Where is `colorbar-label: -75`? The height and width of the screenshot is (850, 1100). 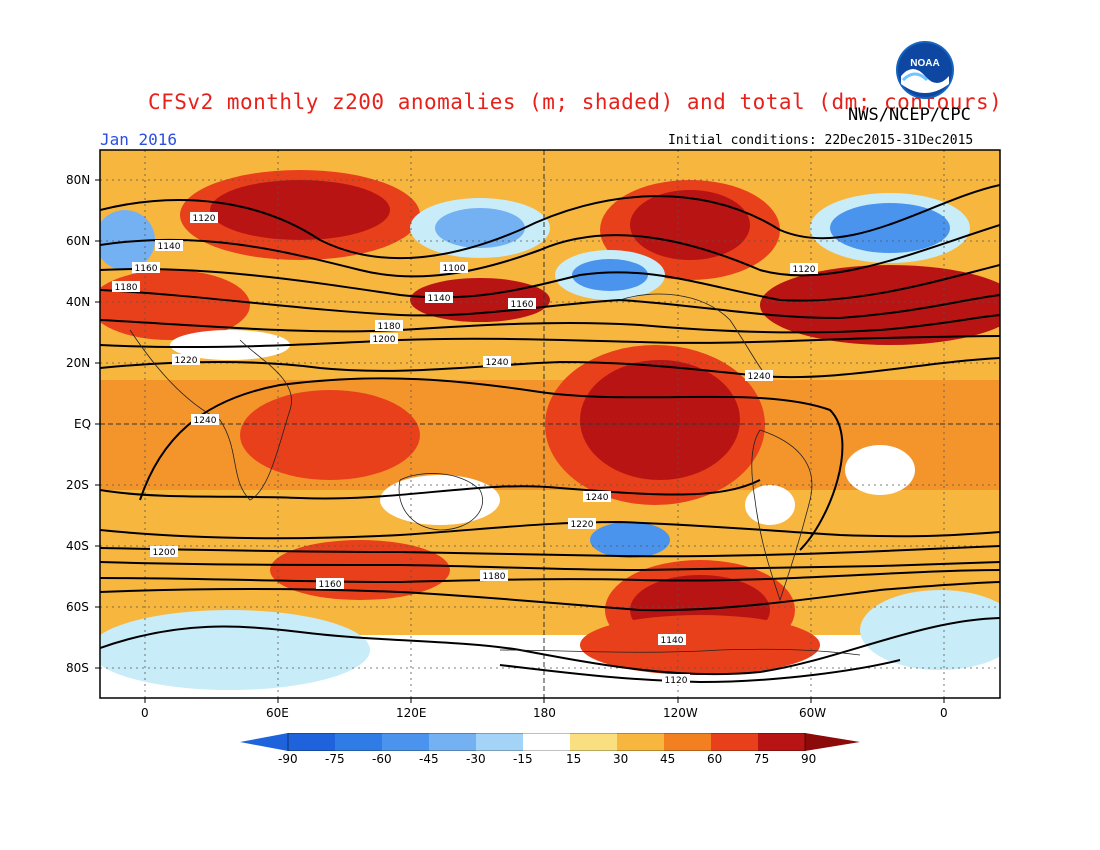 colorbar-label: -75 is located at coordinates (335, 759).